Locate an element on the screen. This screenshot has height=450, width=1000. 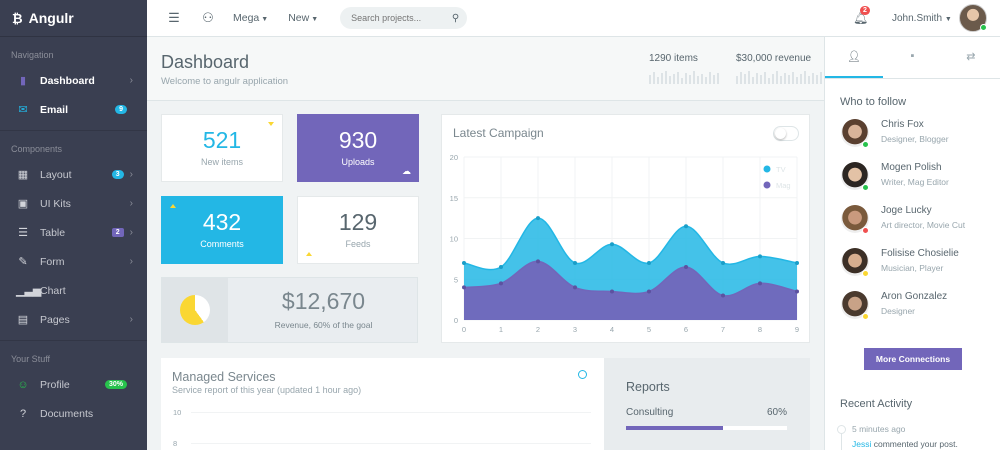
tab-messages: ▪ is located at coordinates (912, 57).